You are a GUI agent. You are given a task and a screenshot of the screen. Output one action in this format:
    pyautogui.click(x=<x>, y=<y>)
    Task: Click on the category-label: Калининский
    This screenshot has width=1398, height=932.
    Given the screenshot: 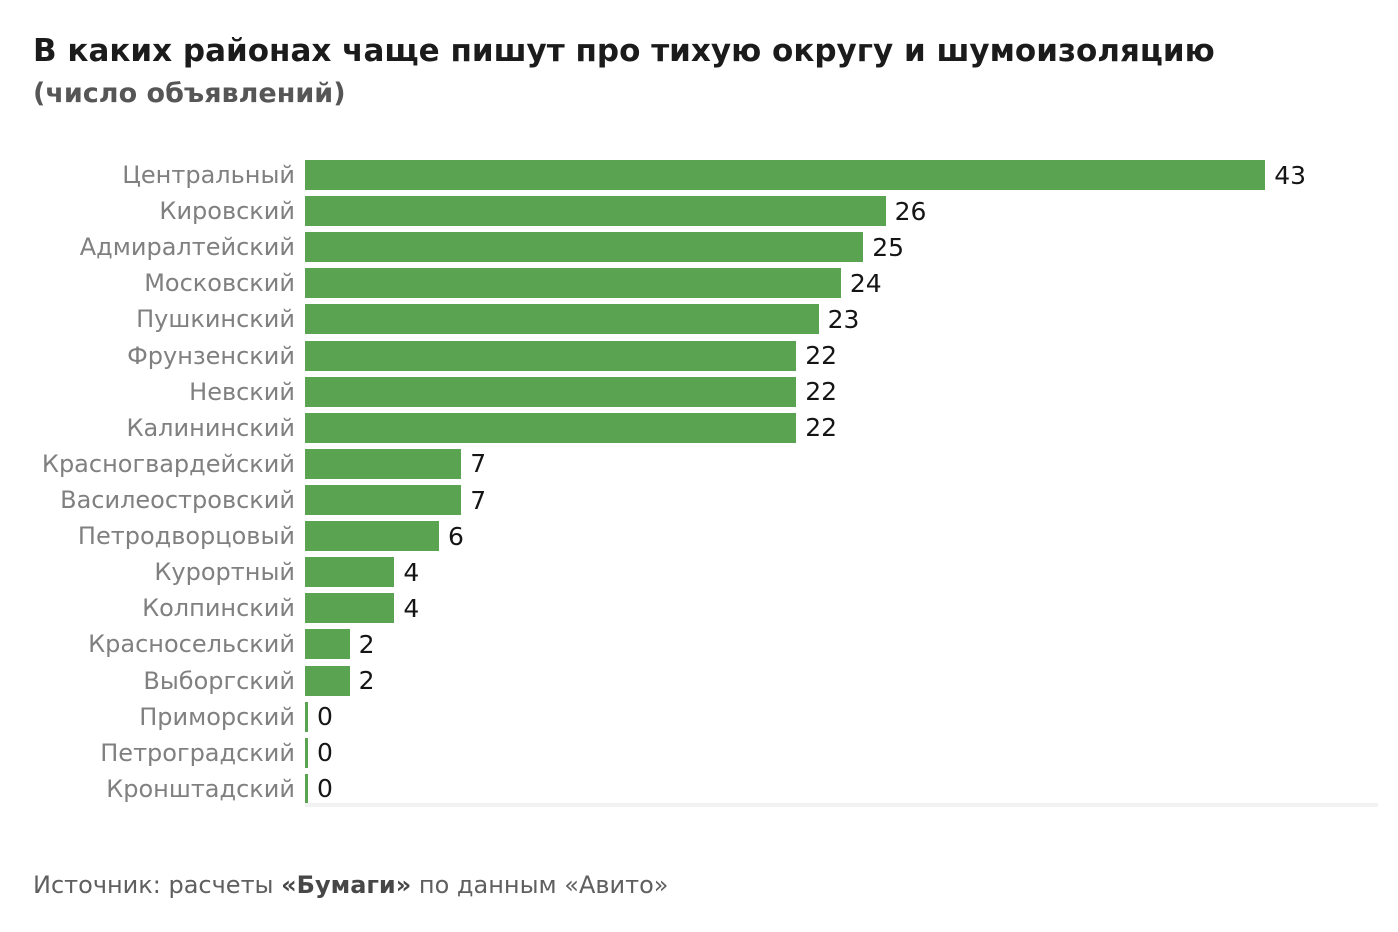 What is the action you would take?
    pyautogui.click(x=210, y=427)
    